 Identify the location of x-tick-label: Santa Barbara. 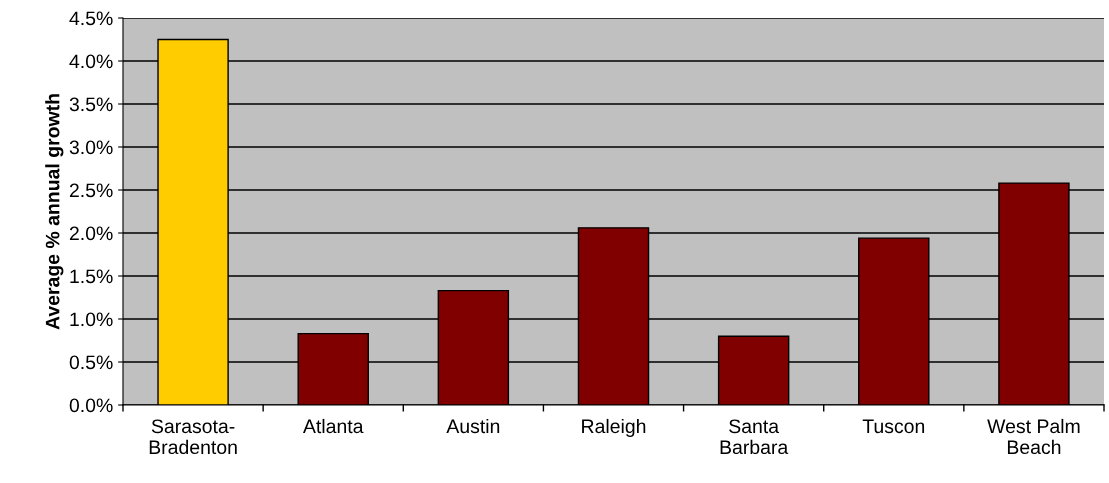
(754, 437).